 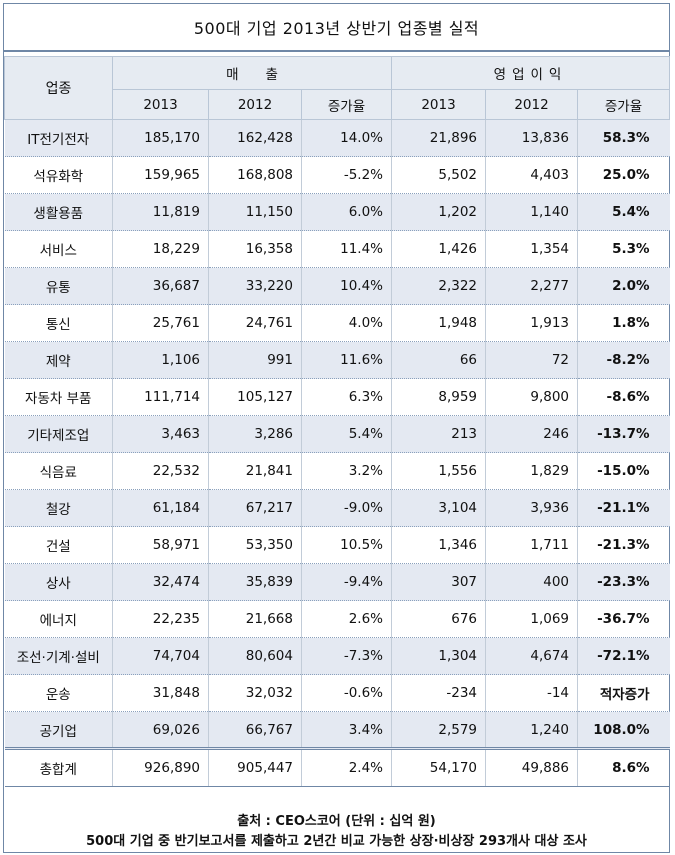 I want to click on op-2012-cell: 1,711, so click(x=531, y=545).